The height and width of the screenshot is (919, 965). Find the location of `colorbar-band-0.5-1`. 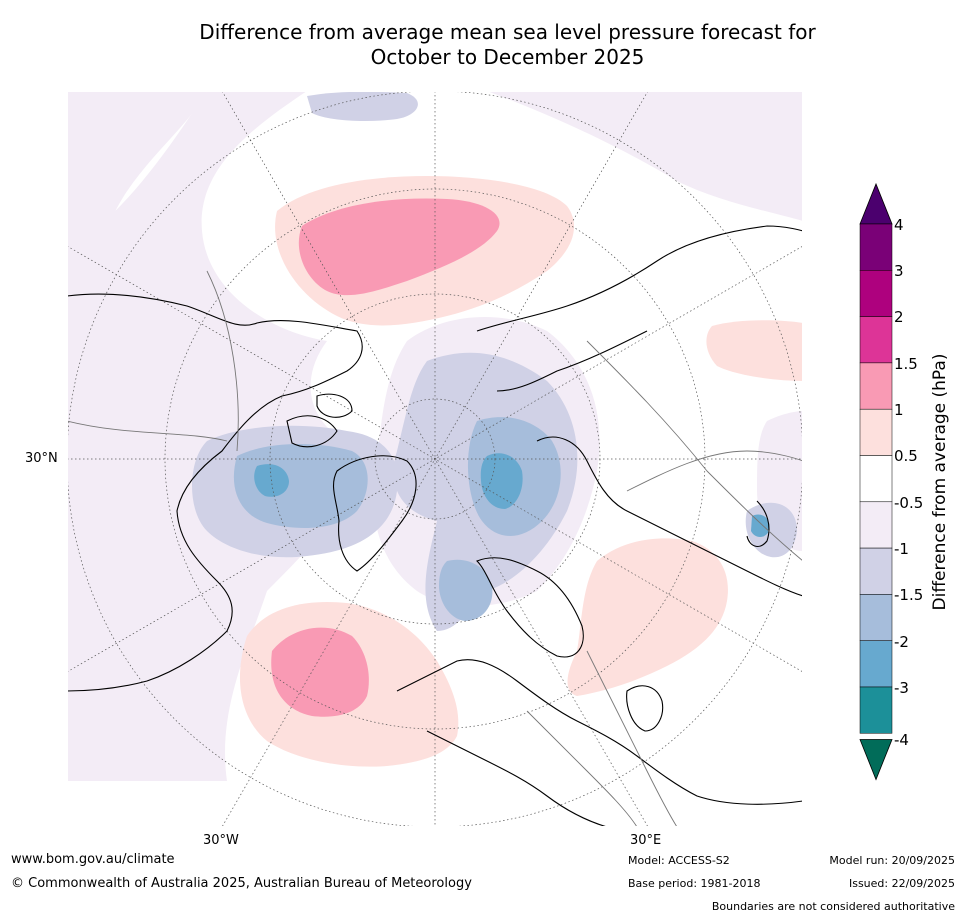

colorbar-band-0.5-1 is located at coordinates (876, 432).